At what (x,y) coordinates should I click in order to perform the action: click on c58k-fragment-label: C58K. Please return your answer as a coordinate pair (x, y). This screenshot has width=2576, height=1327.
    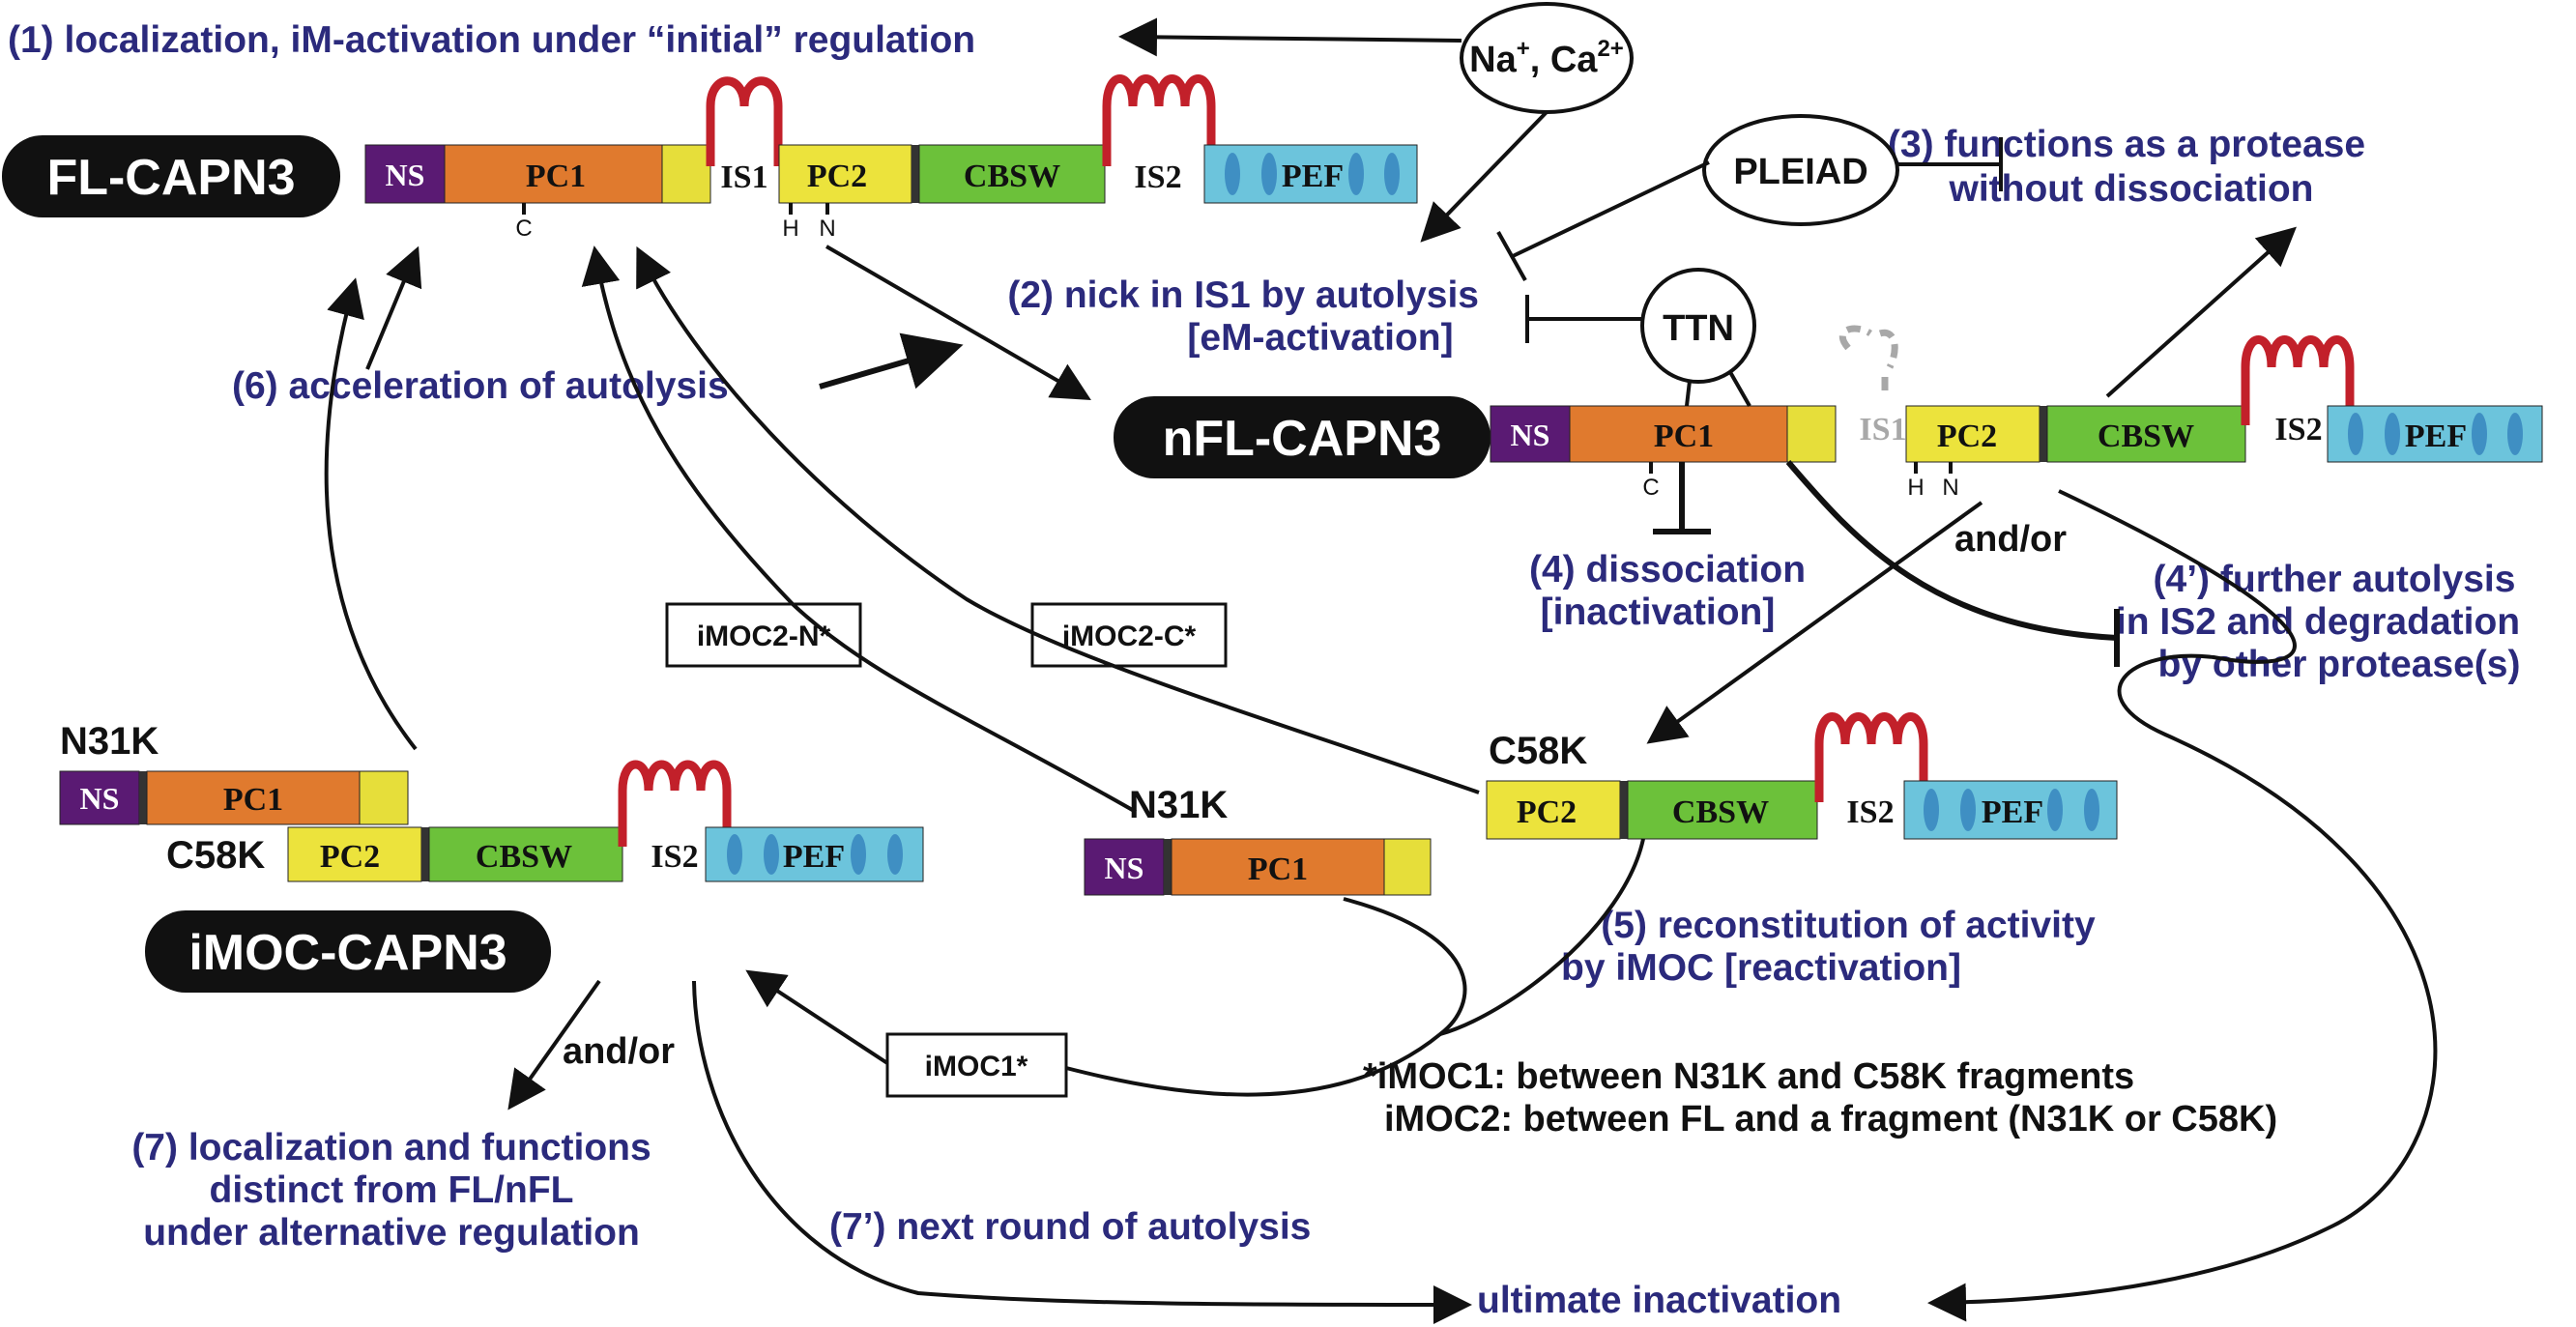
    Looking at the image, I should click on (1538, 751).